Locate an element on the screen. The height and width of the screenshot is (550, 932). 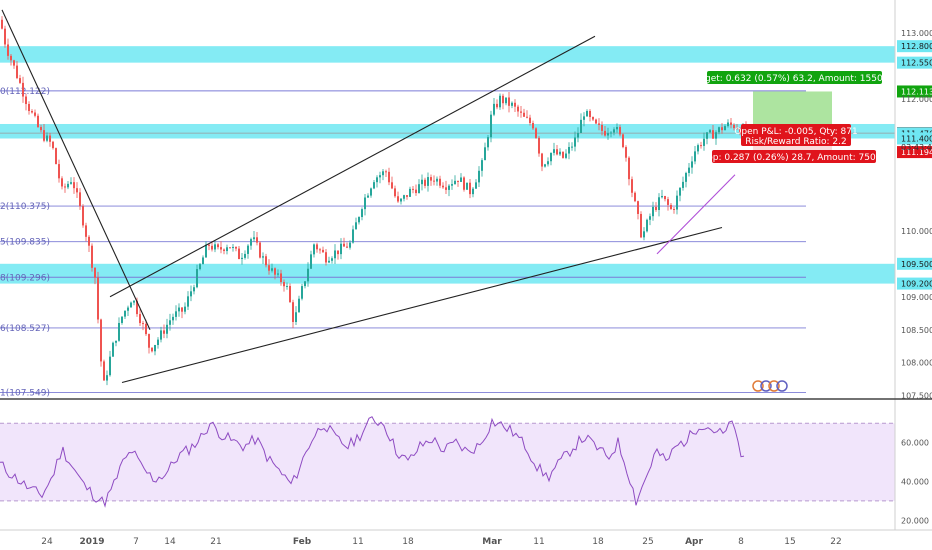
price-tick-label: 109.200 is located at coordinates (916, 284).